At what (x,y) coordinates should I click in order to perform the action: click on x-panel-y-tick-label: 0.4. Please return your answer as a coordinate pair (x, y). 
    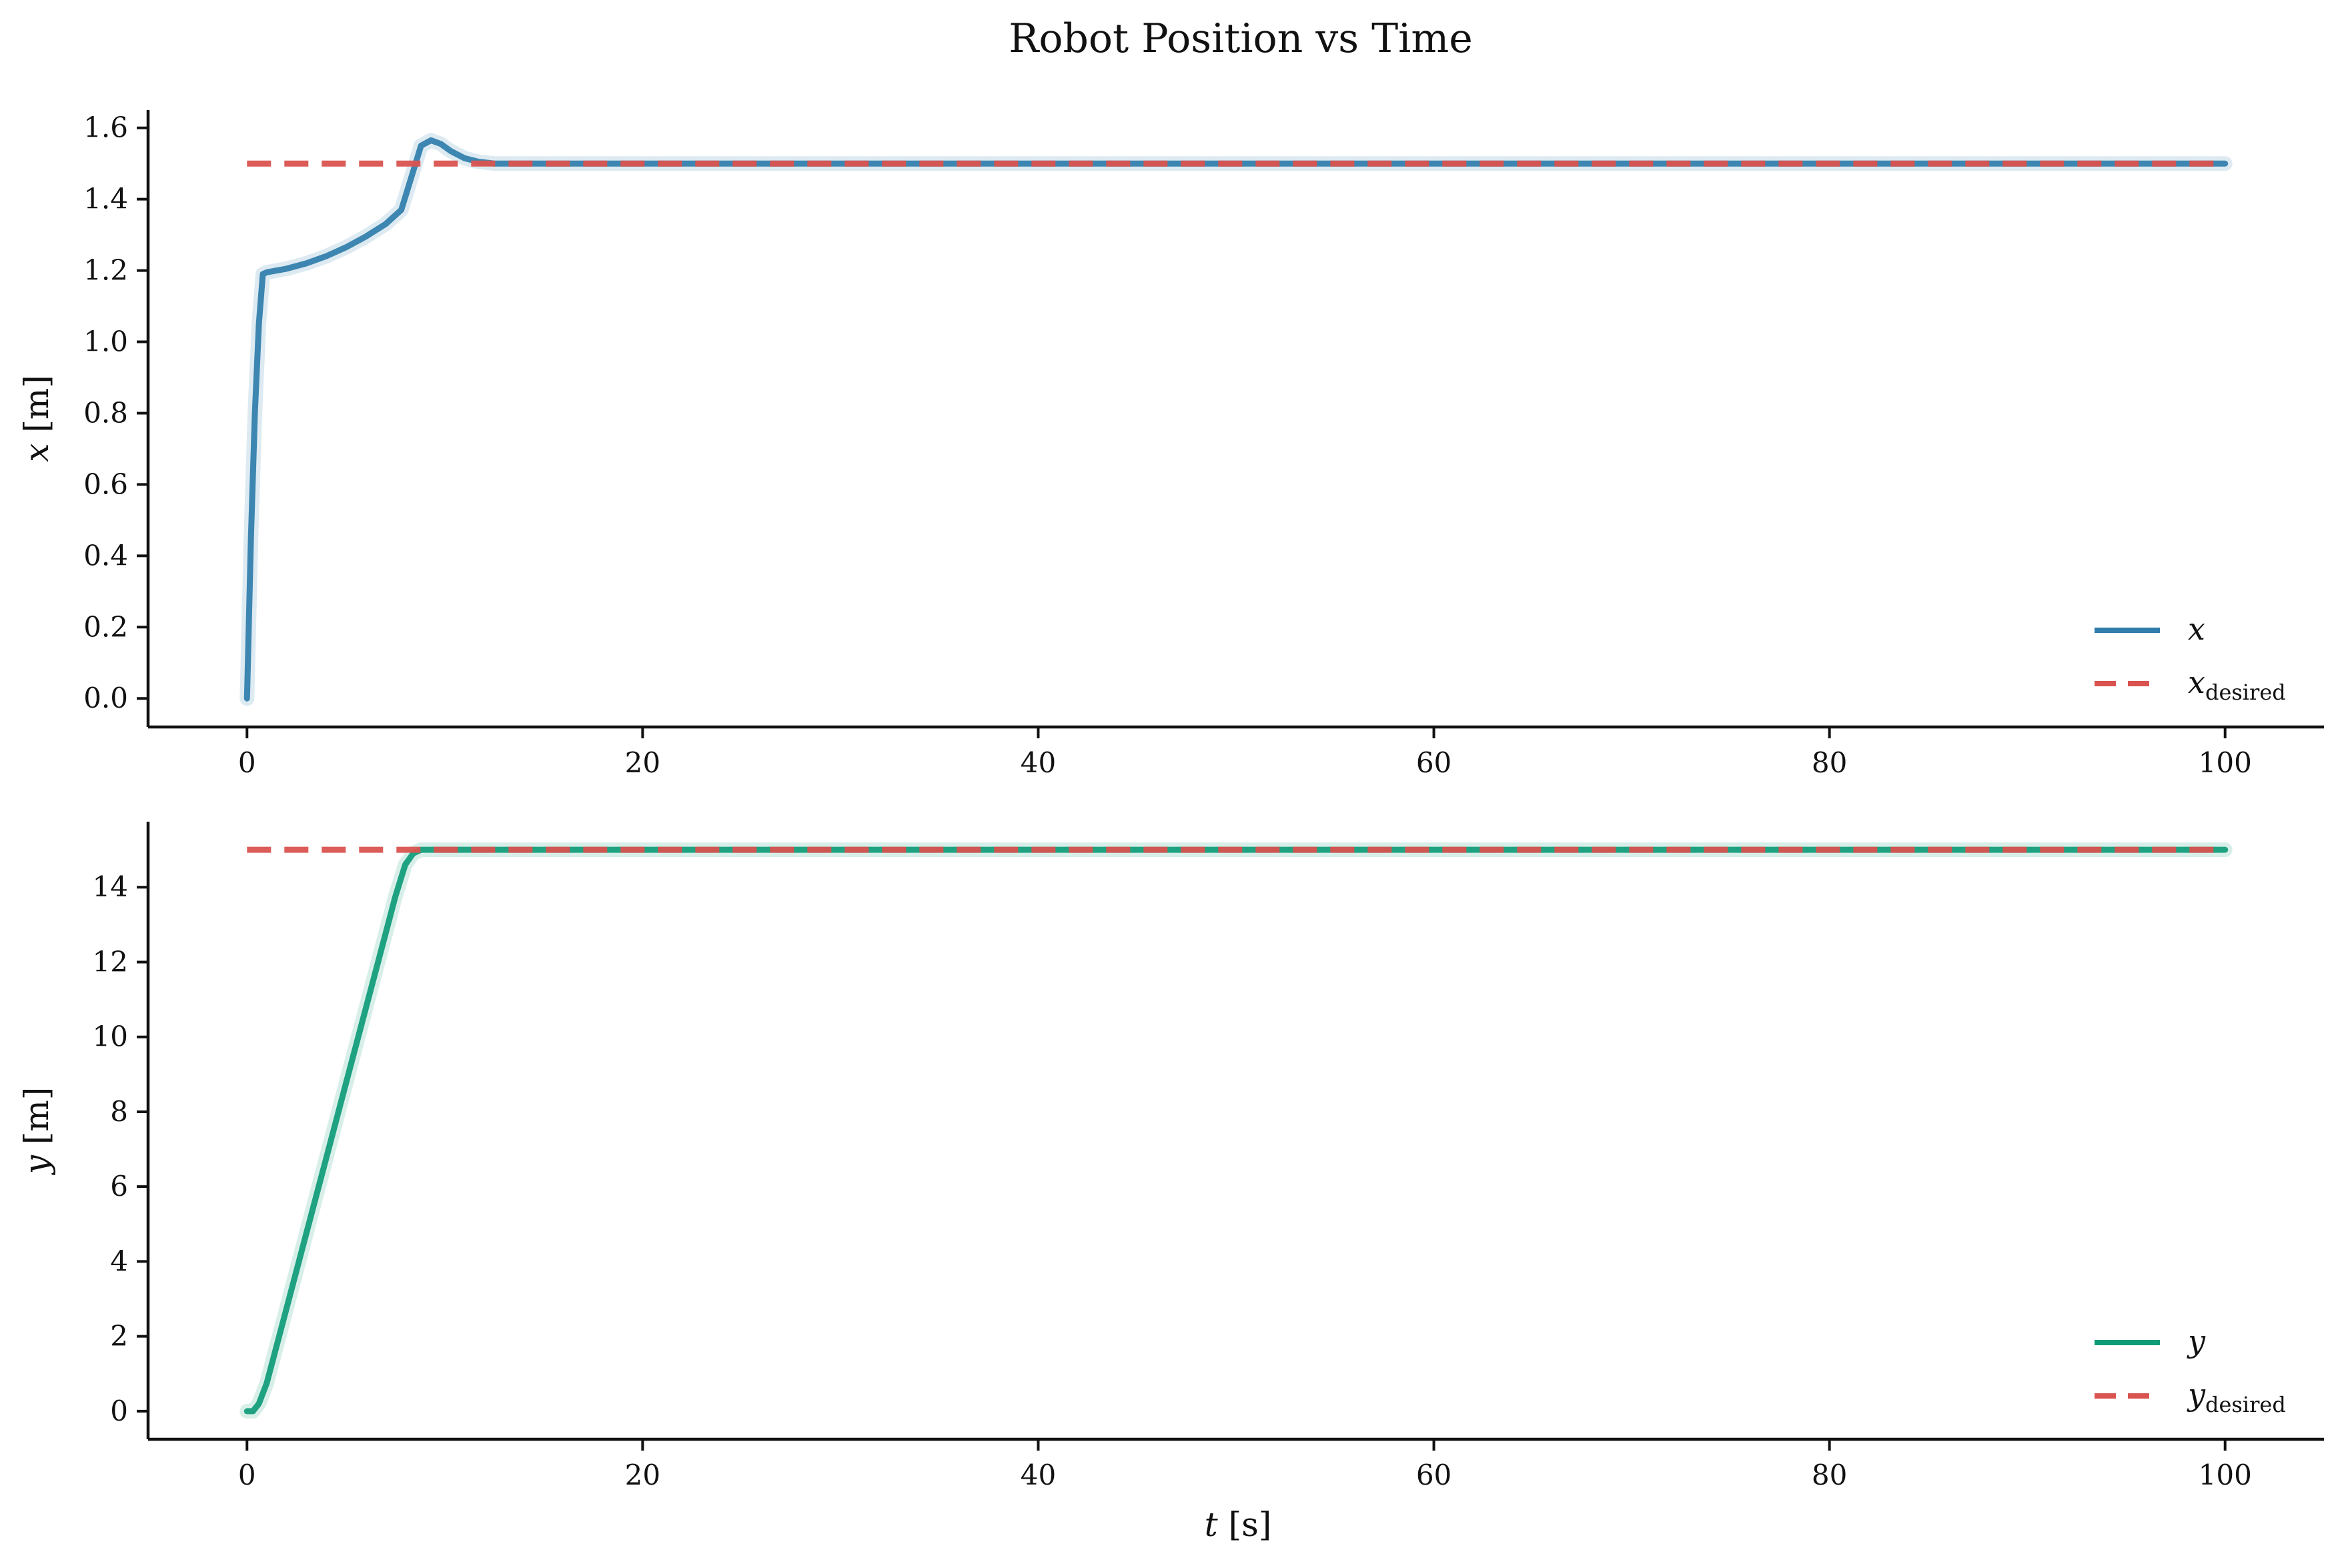
    Looking at the image, I should click on (105, 555).